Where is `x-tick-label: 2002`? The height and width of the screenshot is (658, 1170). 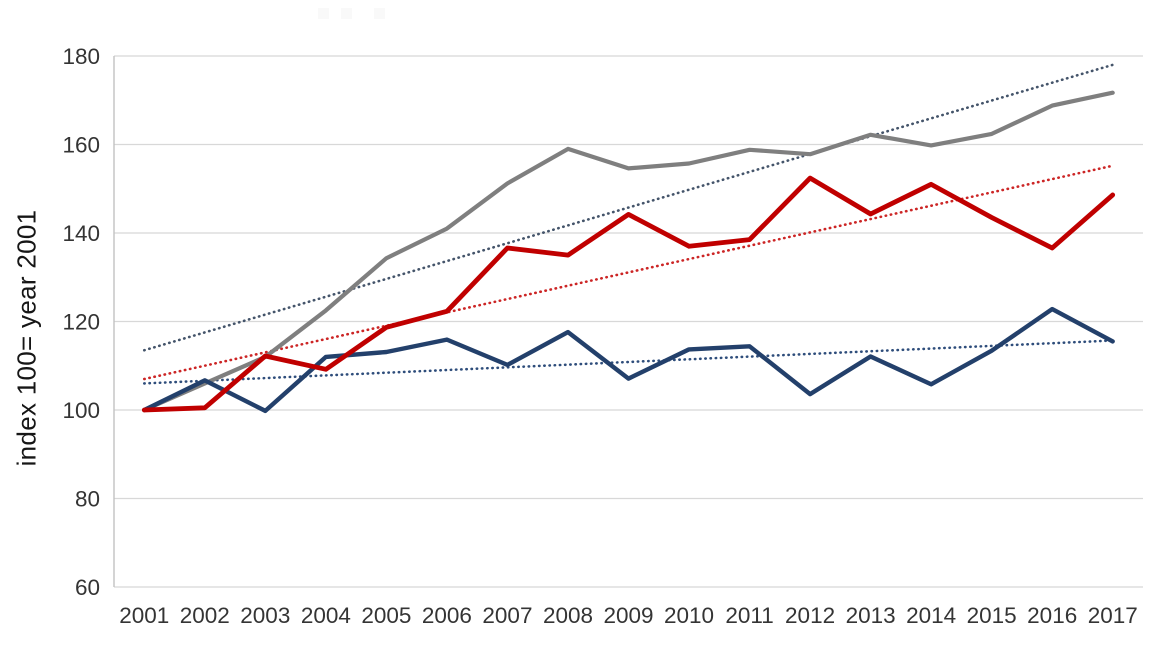 x-tick-label: 2002 is located at coordinates (205, 615).